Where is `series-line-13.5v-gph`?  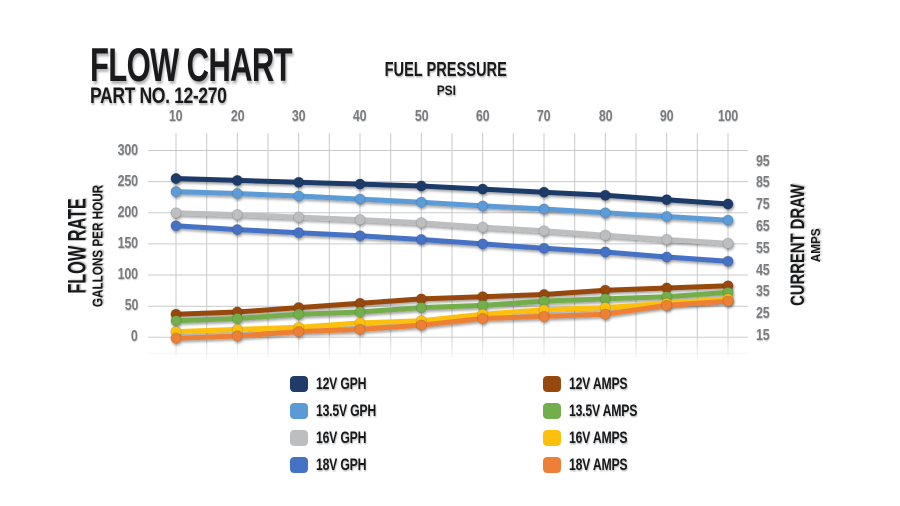 series-line-13.5v-gph is located at coordinates (452, 205).